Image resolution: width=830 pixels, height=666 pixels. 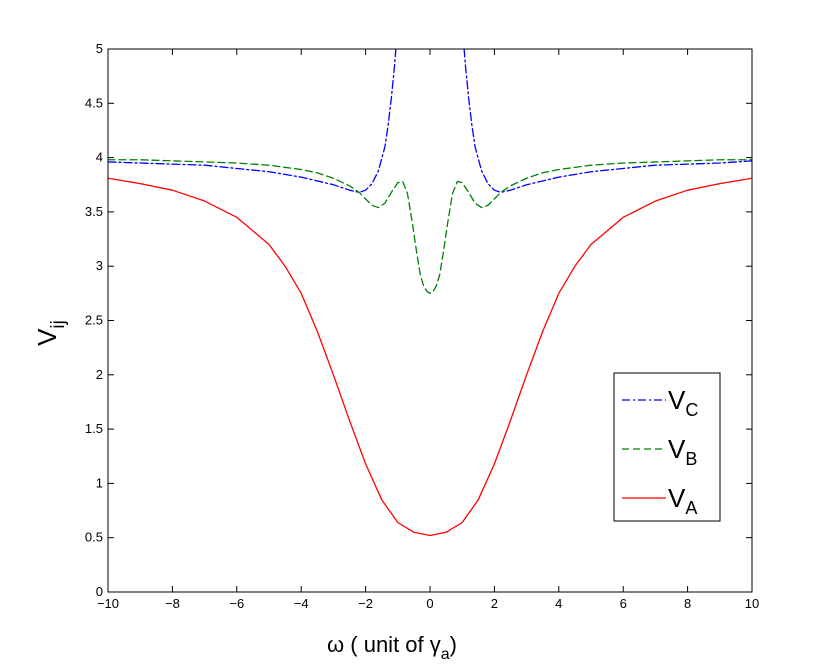 I want to click on x-axis-label-close: ), so click(x=453, y=644).